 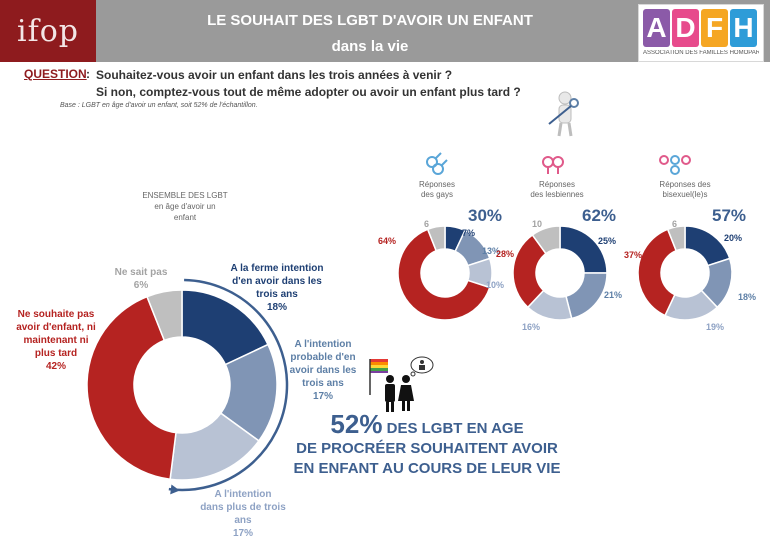 What do you see at coordinates (531, 327) in the screenshot?
I see `lesbiennes-plus-label: 16%` at bounding box center [531, 327].